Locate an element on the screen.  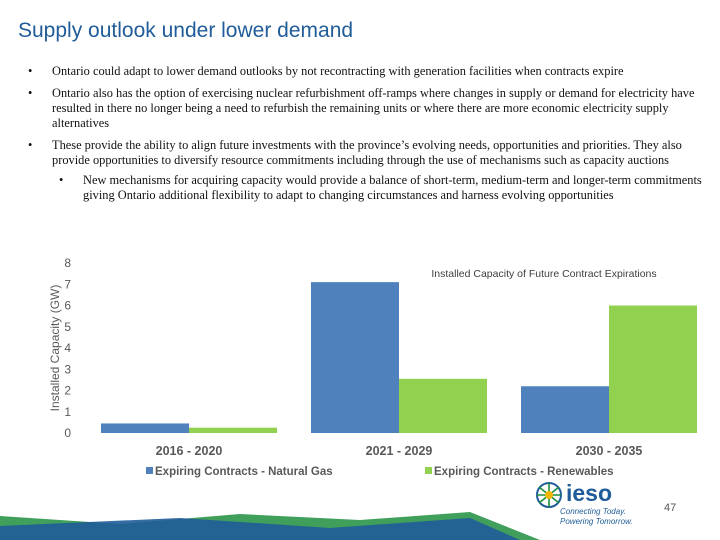
logo-tagline-2: Powering Tomorrow. is located at coordinates (596, 521).